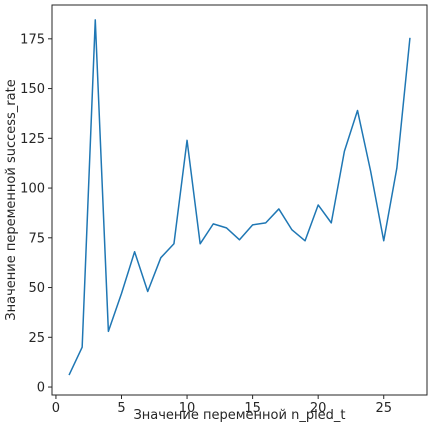  I want to click on y-tick-label: 125, so click(32, 139).